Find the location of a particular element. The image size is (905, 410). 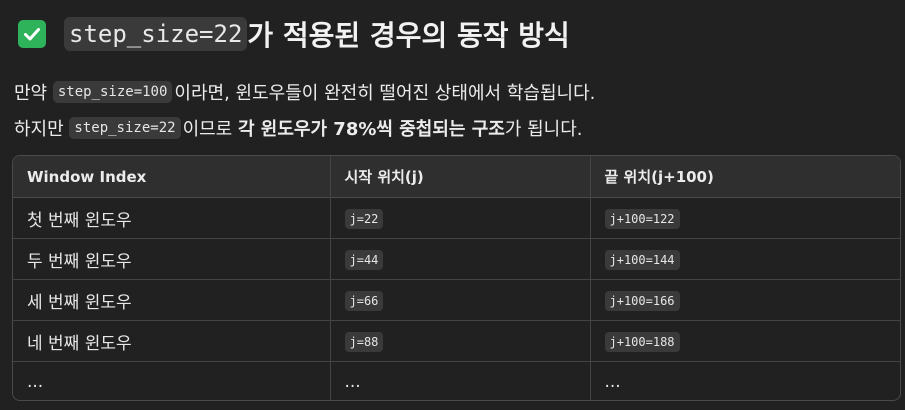

header-start-position: 시작 위치(j) is located at coordinates (459, 177).